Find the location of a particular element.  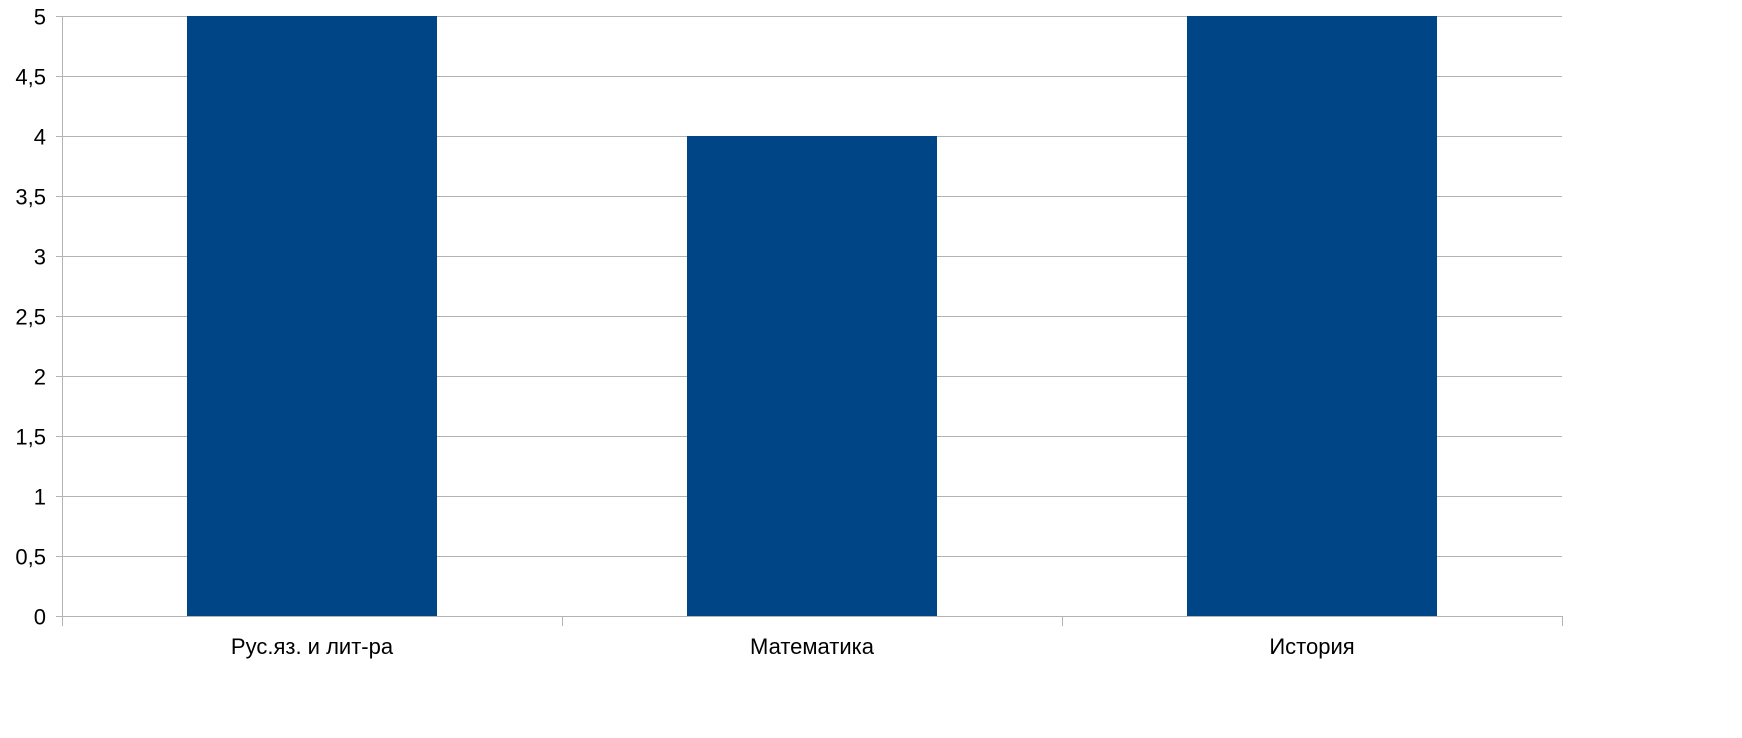

y-tick-labels: 0 0,5 1 1,5 2 2,5 3 3,5 4 4,5 5 is located at coordinates (30, 317).